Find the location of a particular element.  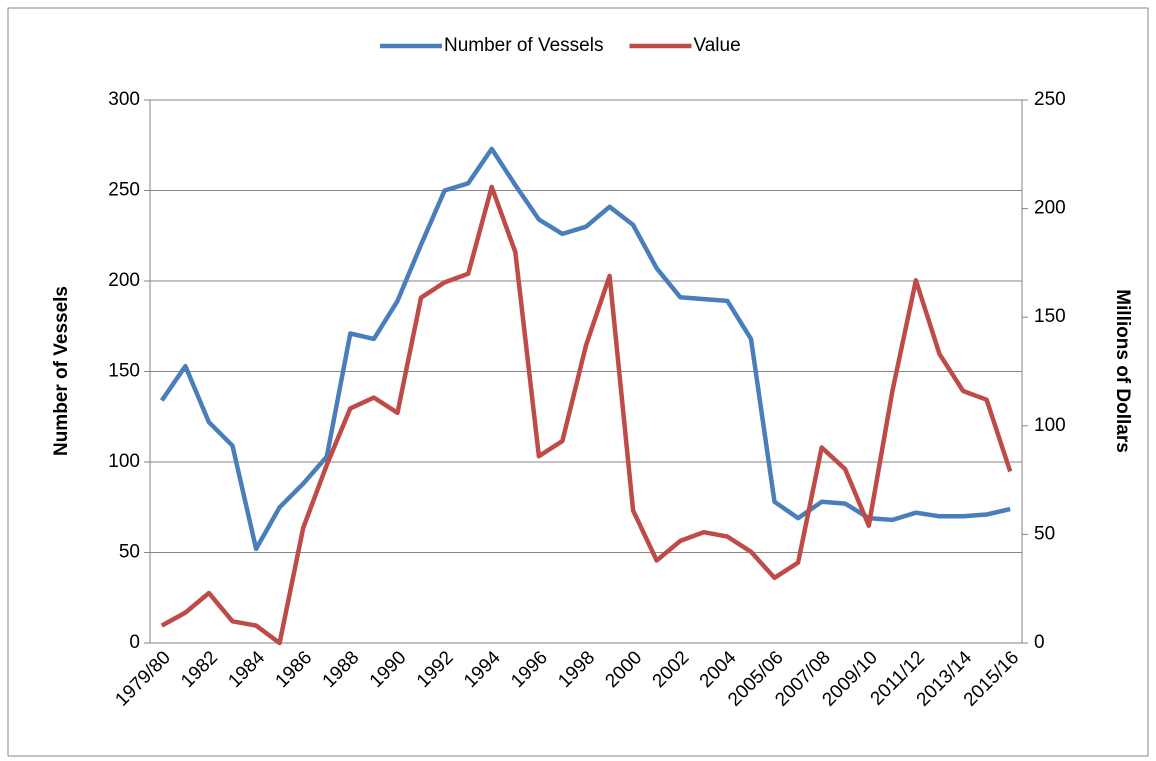

y2-tick-label: 0 is located at coordinates (1039, 642).